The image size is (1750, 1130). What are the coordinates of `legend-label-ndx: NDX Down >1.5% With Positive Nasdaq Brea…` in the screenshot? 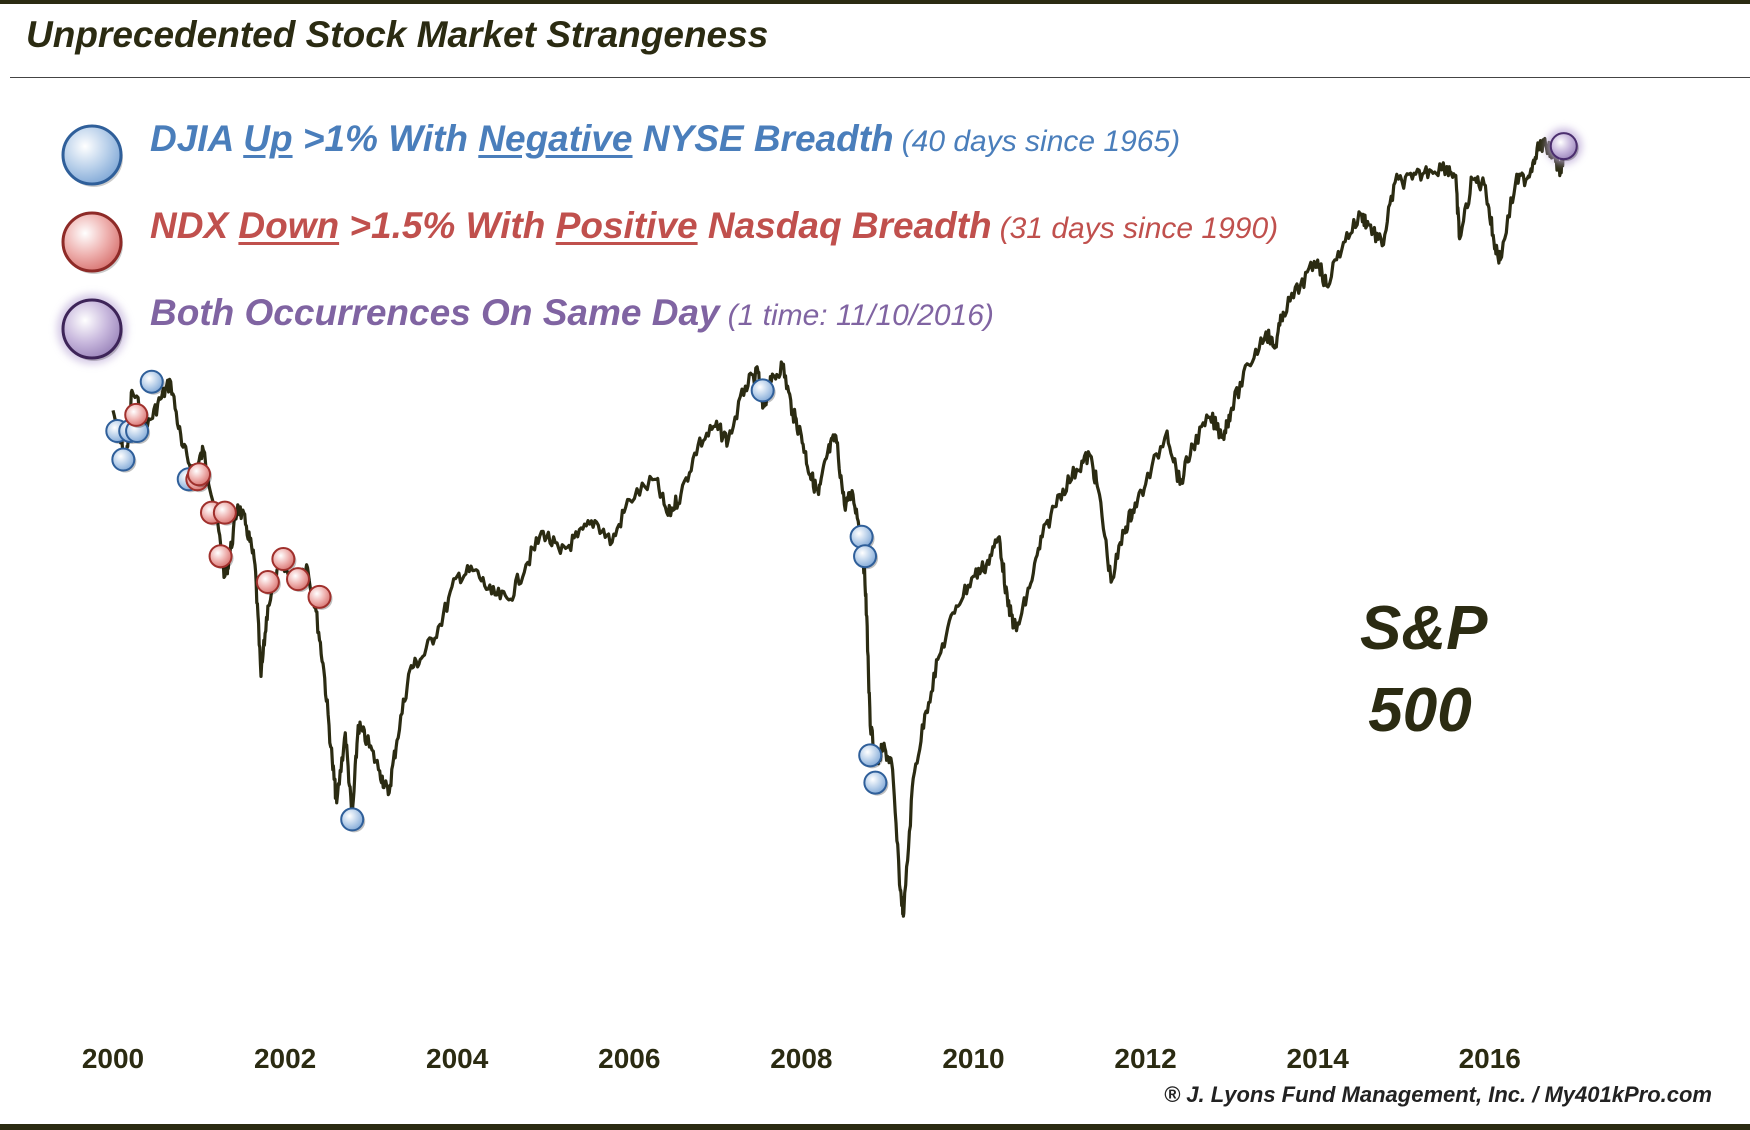 It's located at (571, 225).